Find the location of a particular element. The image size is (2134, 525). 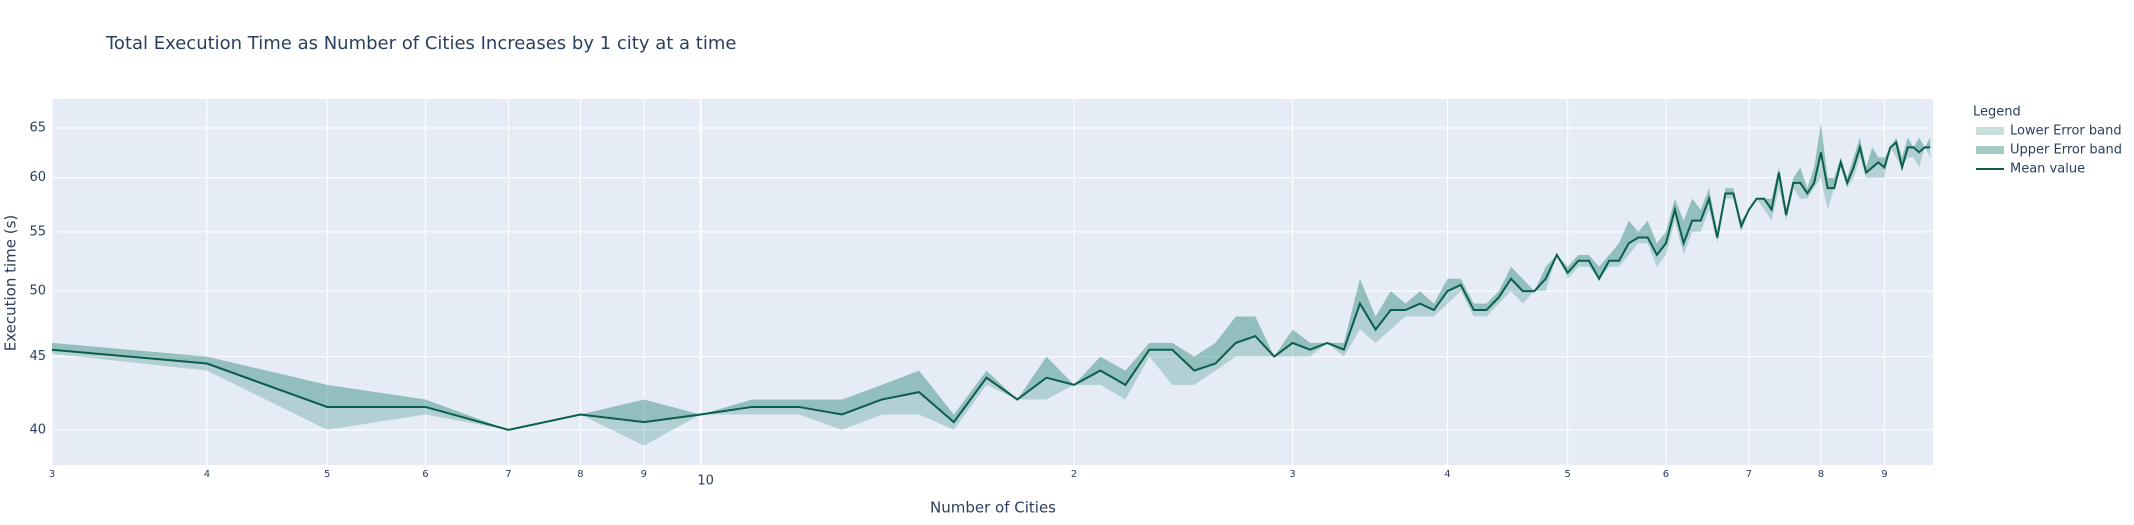

y-tick-label: 50 is located at coordinates (37, 291).